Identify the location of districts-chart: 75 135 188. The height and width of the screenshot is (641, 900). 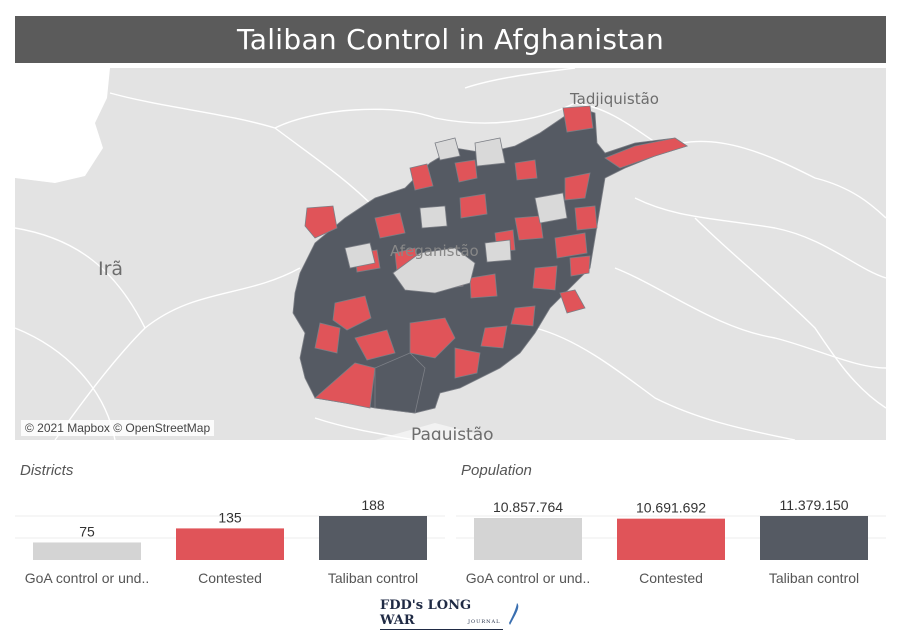
(230, 536).